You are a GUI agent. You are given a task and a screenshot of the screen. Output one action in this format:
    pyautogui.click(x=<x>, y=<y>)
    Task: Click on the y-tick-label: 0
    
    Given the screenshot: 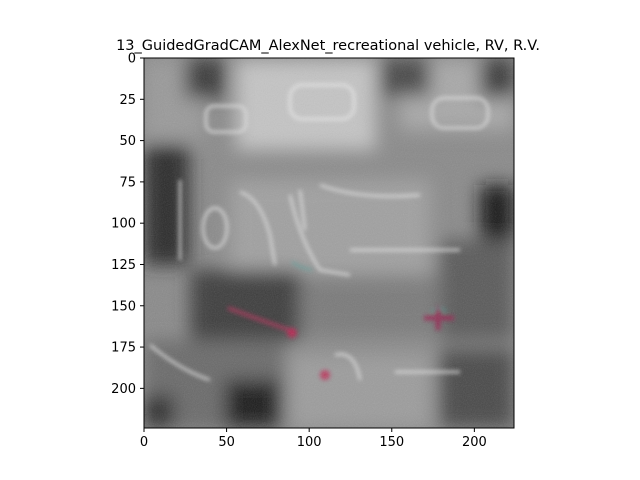 What is the action you would take?
    pyautogui.click(x=132, y=59)
    